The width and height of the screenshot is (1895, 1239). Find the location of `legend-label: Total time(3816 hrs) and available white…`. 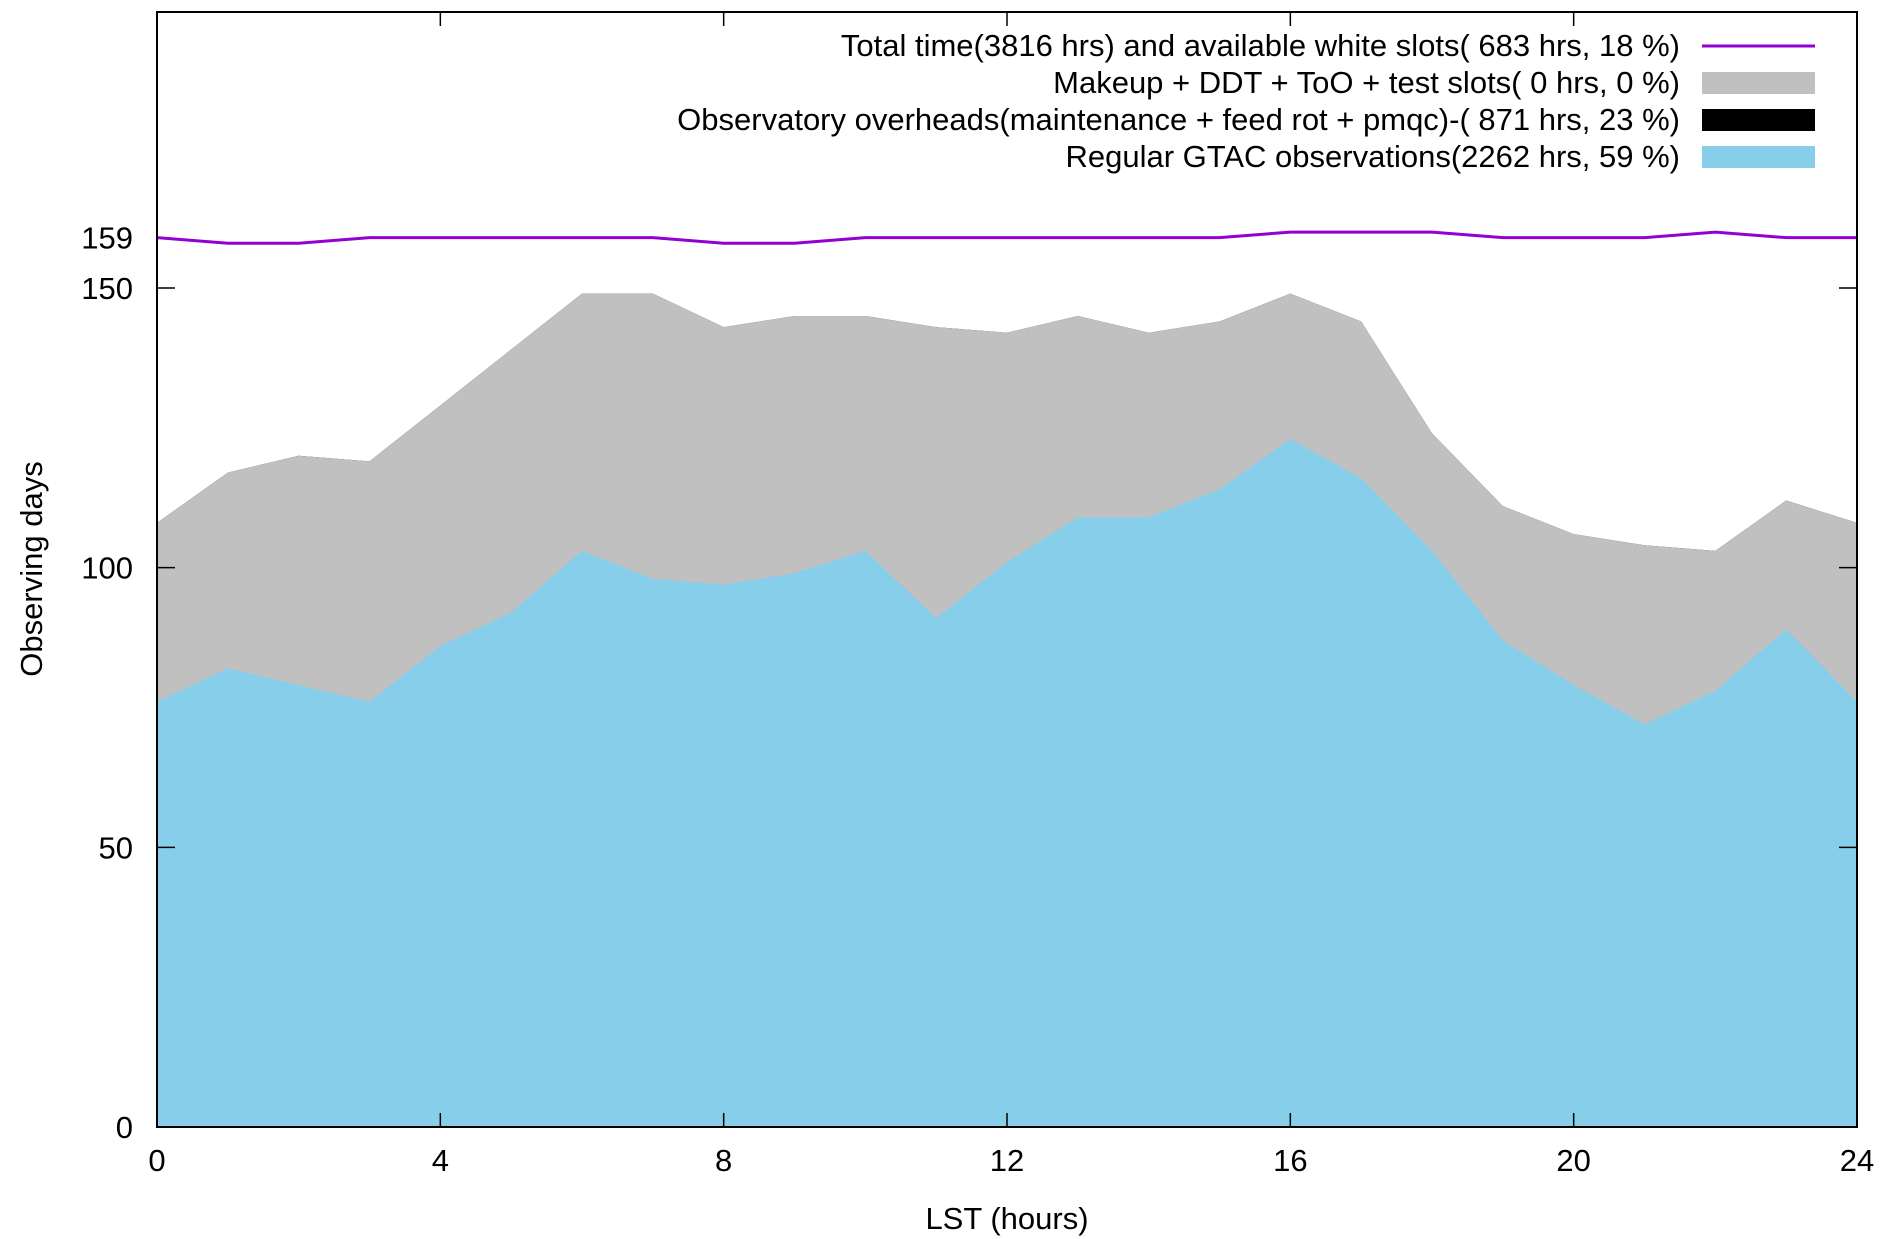

legend-label: Total time(3816 hrs) and available white… is located at coordinates (1260, 45).